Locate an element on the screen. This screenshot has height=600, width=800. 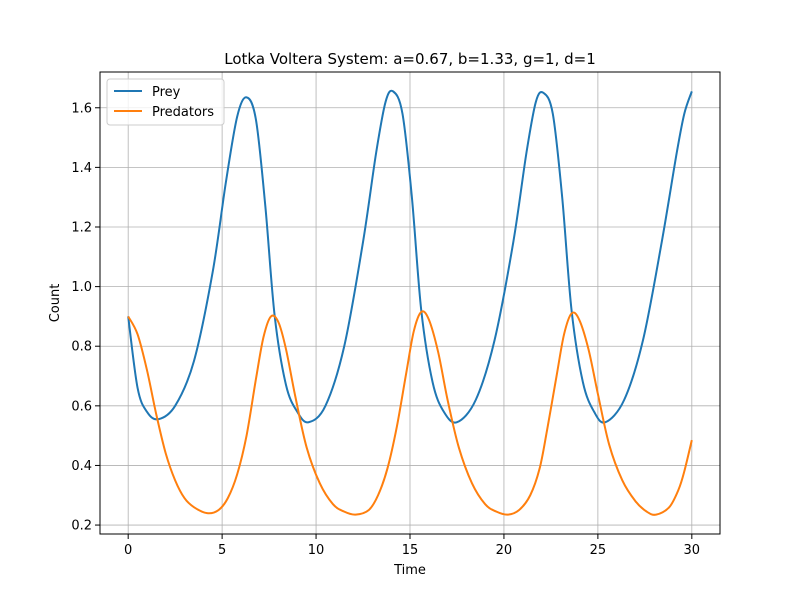
x-tick-label: 30 is located at coordinates (692, 550).